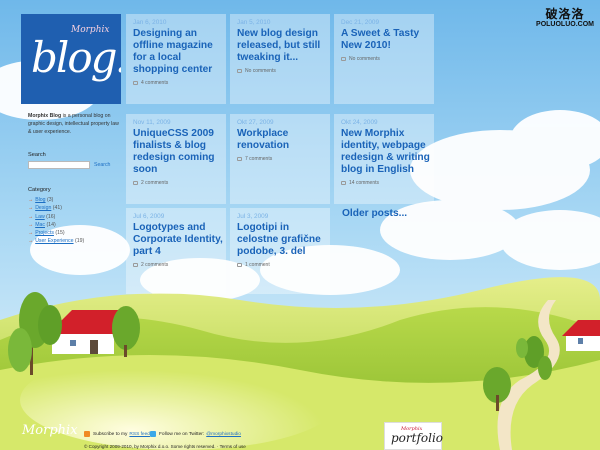  What do you see at coordinates (39, 190) in the screenshot?
I see `category-heading: Category` at bounding box center [39, 190].